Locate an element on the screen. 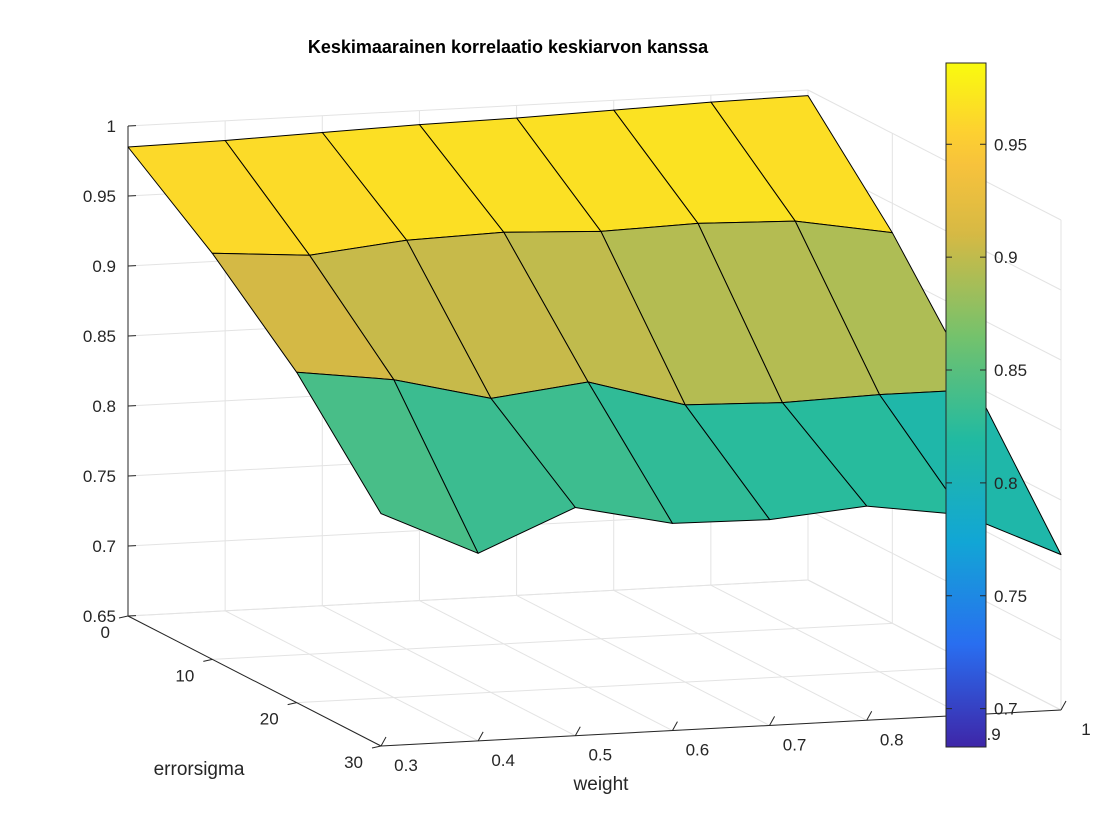  x-tick-label: 0.7 is located at coordinates (795, 744).